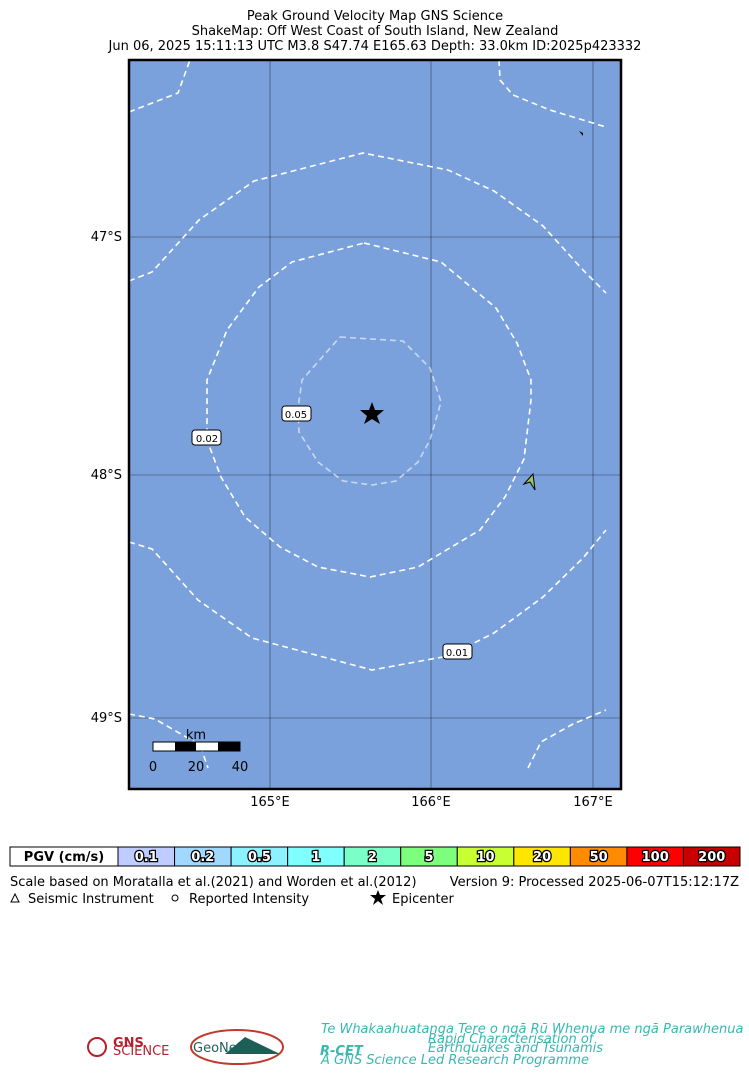  I want to click on rcet-desc: Rapid Characterisation of, so click(512, 1039).